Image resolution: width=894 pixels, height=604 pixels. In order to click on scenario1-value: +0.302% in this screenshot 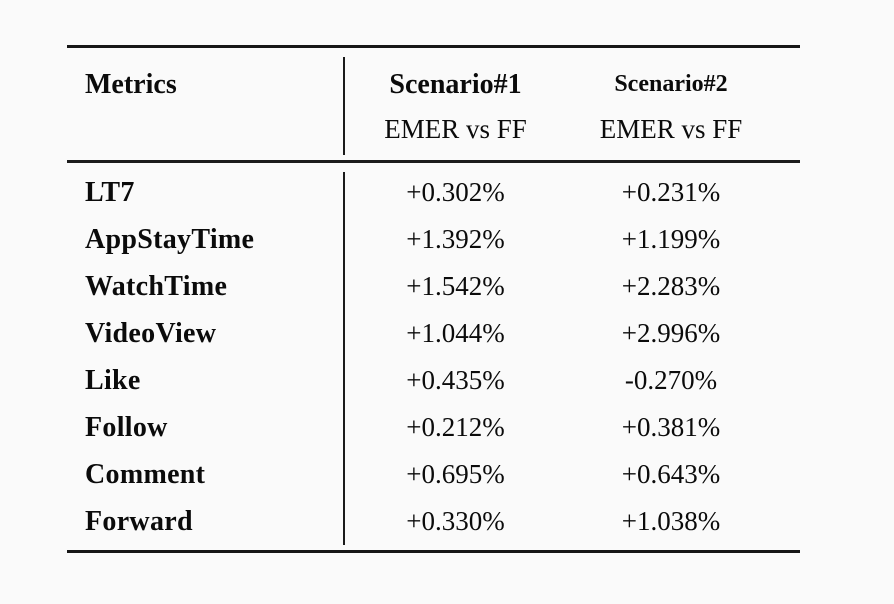, I will do `click(455, 192)`.